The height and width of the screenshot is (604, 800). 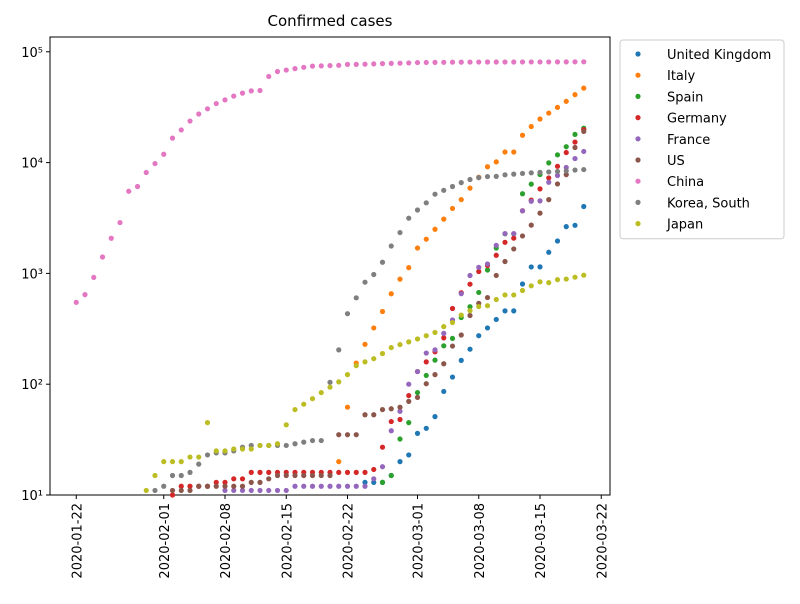 I want to click on legend-label: Japan, so click(x=684, y=225).